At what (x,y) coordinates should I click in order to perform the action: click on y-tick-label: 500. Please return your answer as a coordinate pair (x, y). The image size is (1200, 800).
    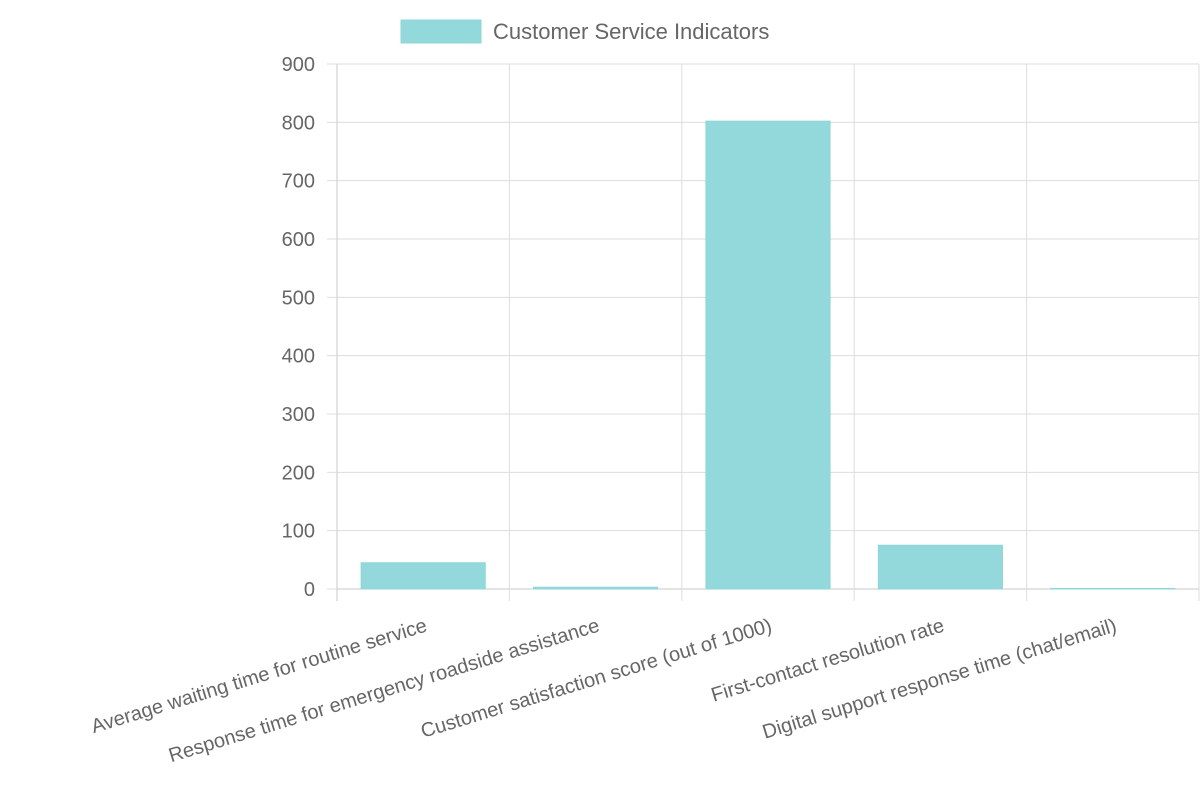
    Looking at the image, I should click on (298, 298).